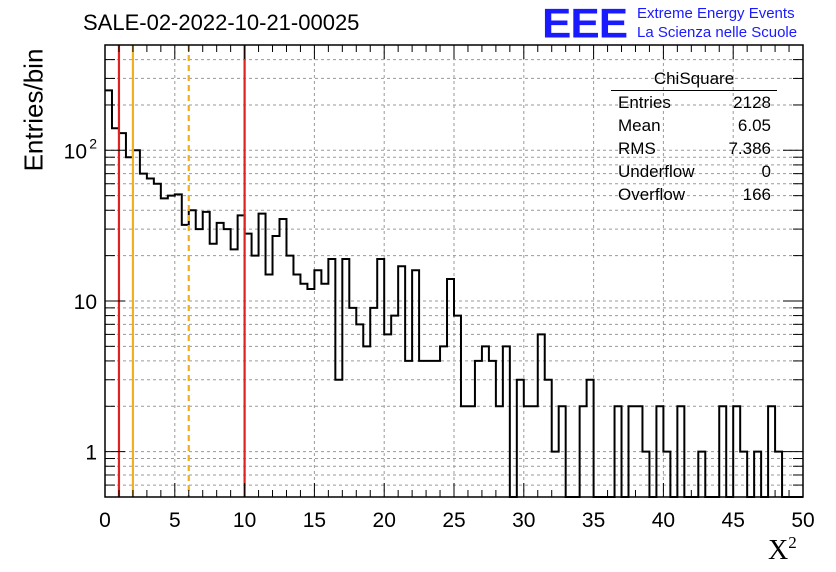 The image size is (836, 572). I want to click on y-tick-label-exponent: 2, so click(93, 143).